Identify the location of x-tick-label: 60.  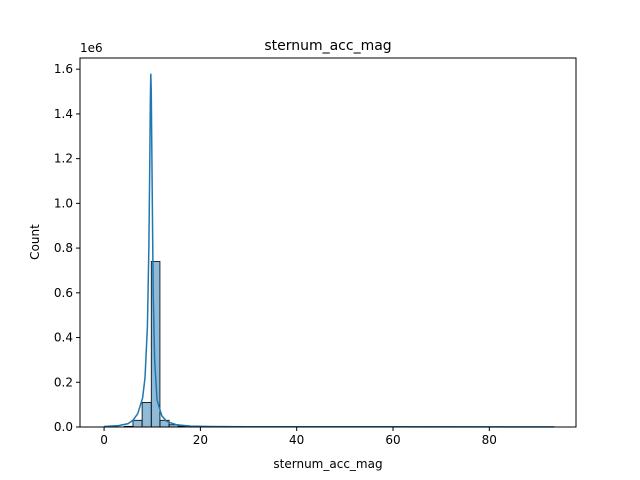
(392, 440).